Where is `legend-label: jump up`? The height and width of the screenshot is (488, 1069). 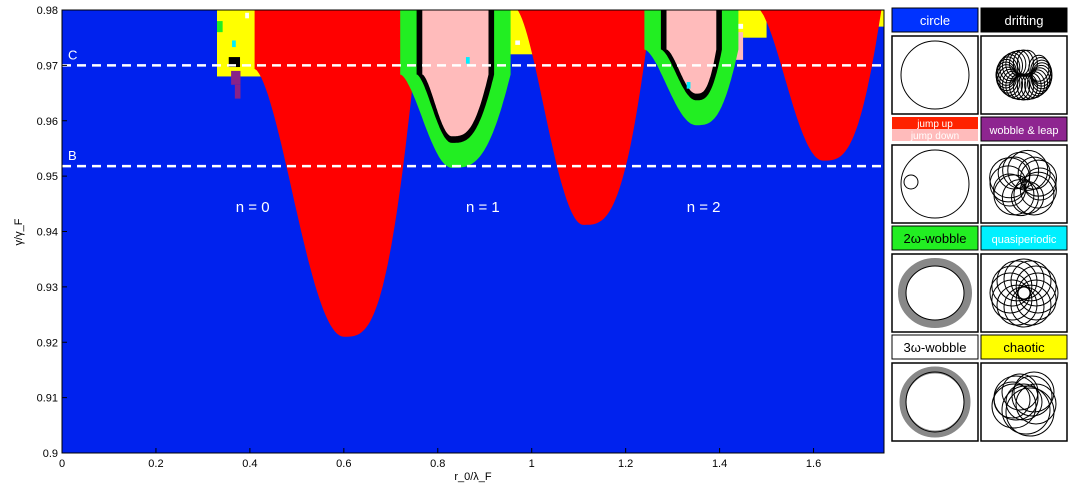 legend-label: jump up is located at coordinates (934, 124).